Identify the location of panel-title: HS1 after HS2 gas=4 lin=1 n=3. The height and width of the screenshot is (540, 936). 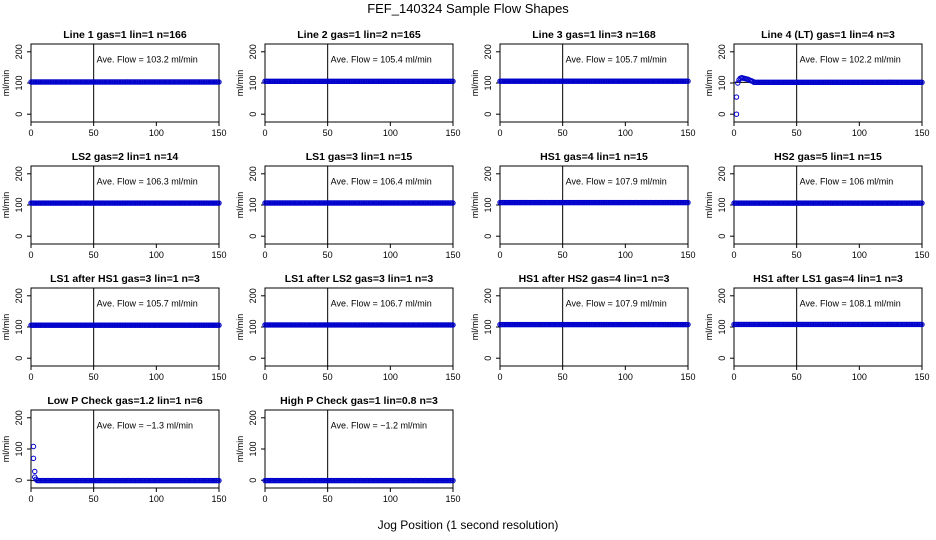
(594, 279).